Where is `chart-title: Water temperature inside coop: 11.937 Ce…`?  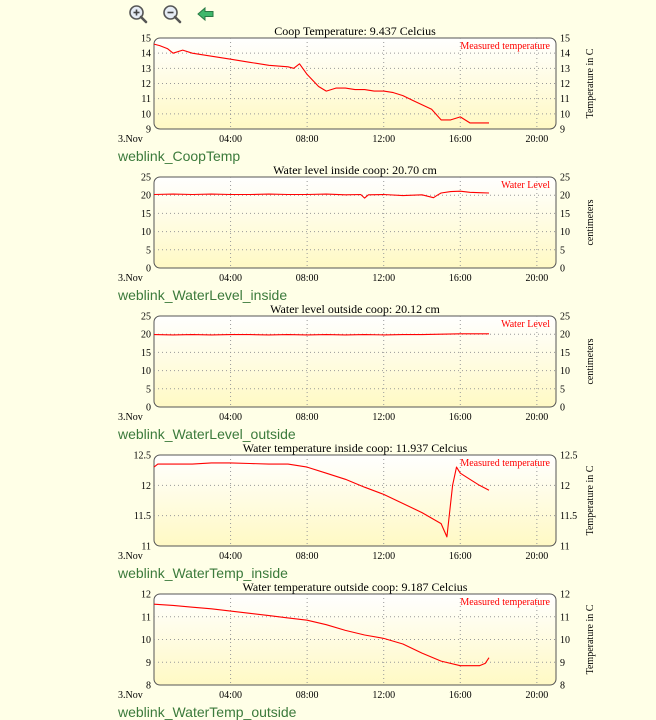 chart-title: Water temperature inside coop: 11.937 Ce… is located at coordinates (355, 448).